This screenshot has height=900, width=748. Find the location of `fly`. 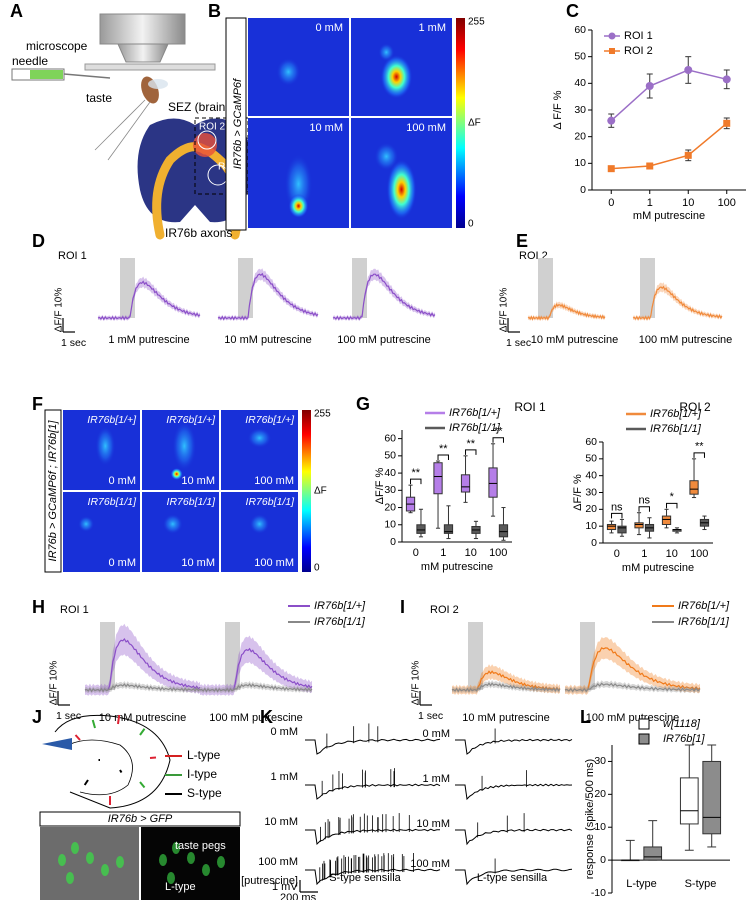

fly is located at coordinates (150, 90).